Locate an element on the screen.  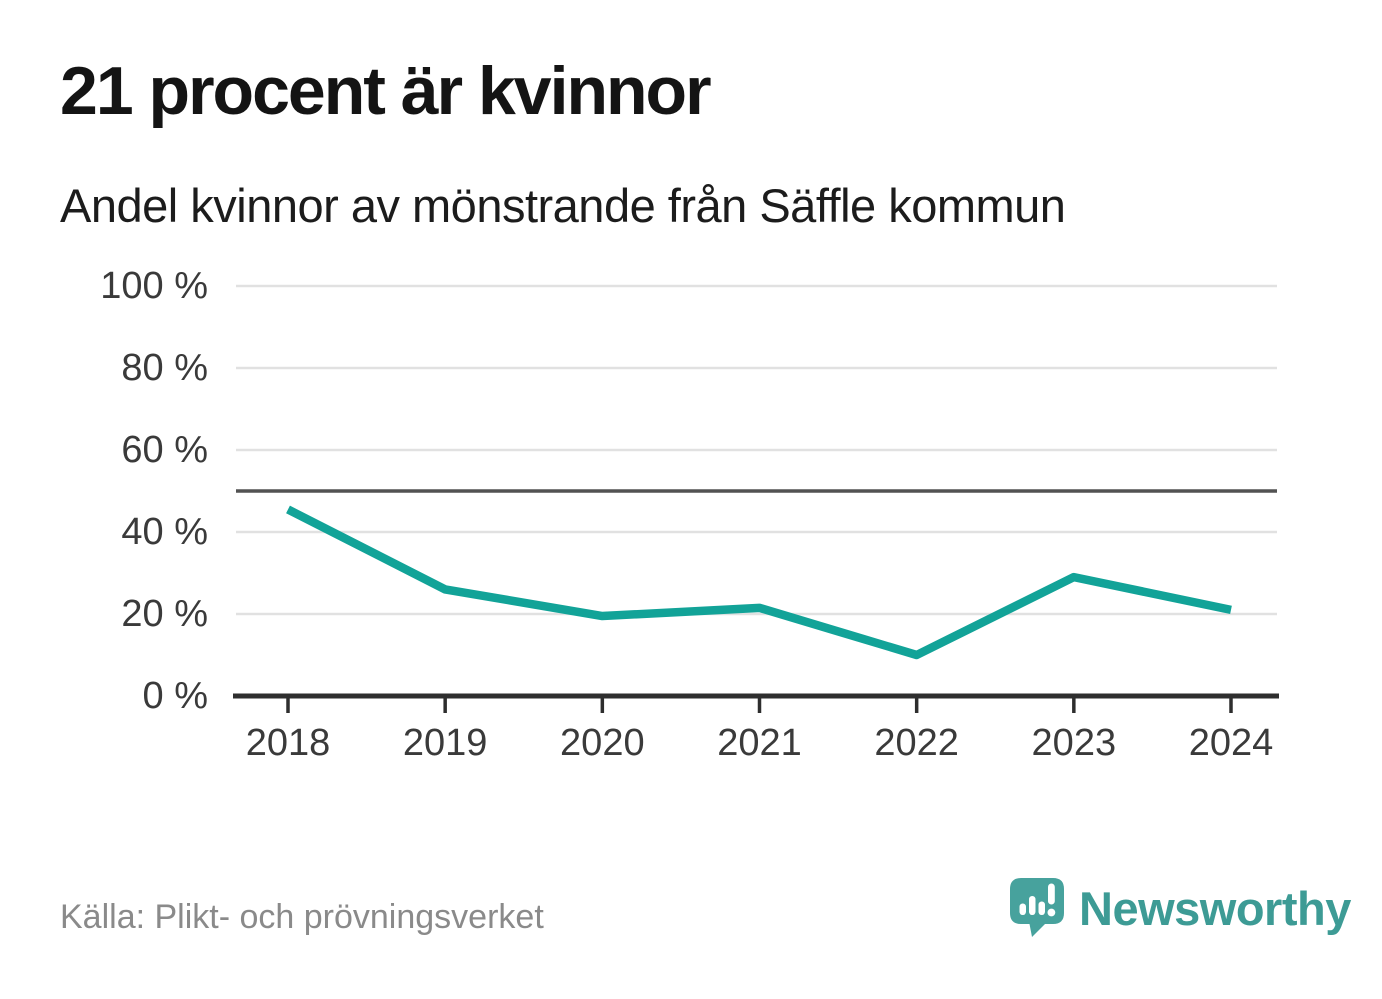
x-axis-label-2020: 2020 is located at coordinates (602, 743).